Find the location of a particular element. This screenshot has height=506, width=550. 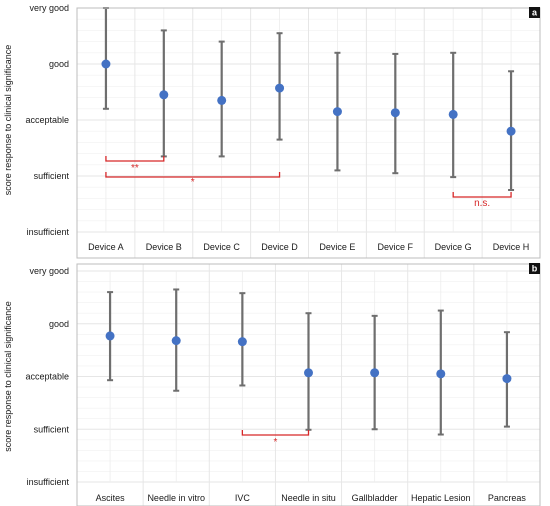

x-tick-label: Hepatic Lesion is located at coordinates (441, 498).